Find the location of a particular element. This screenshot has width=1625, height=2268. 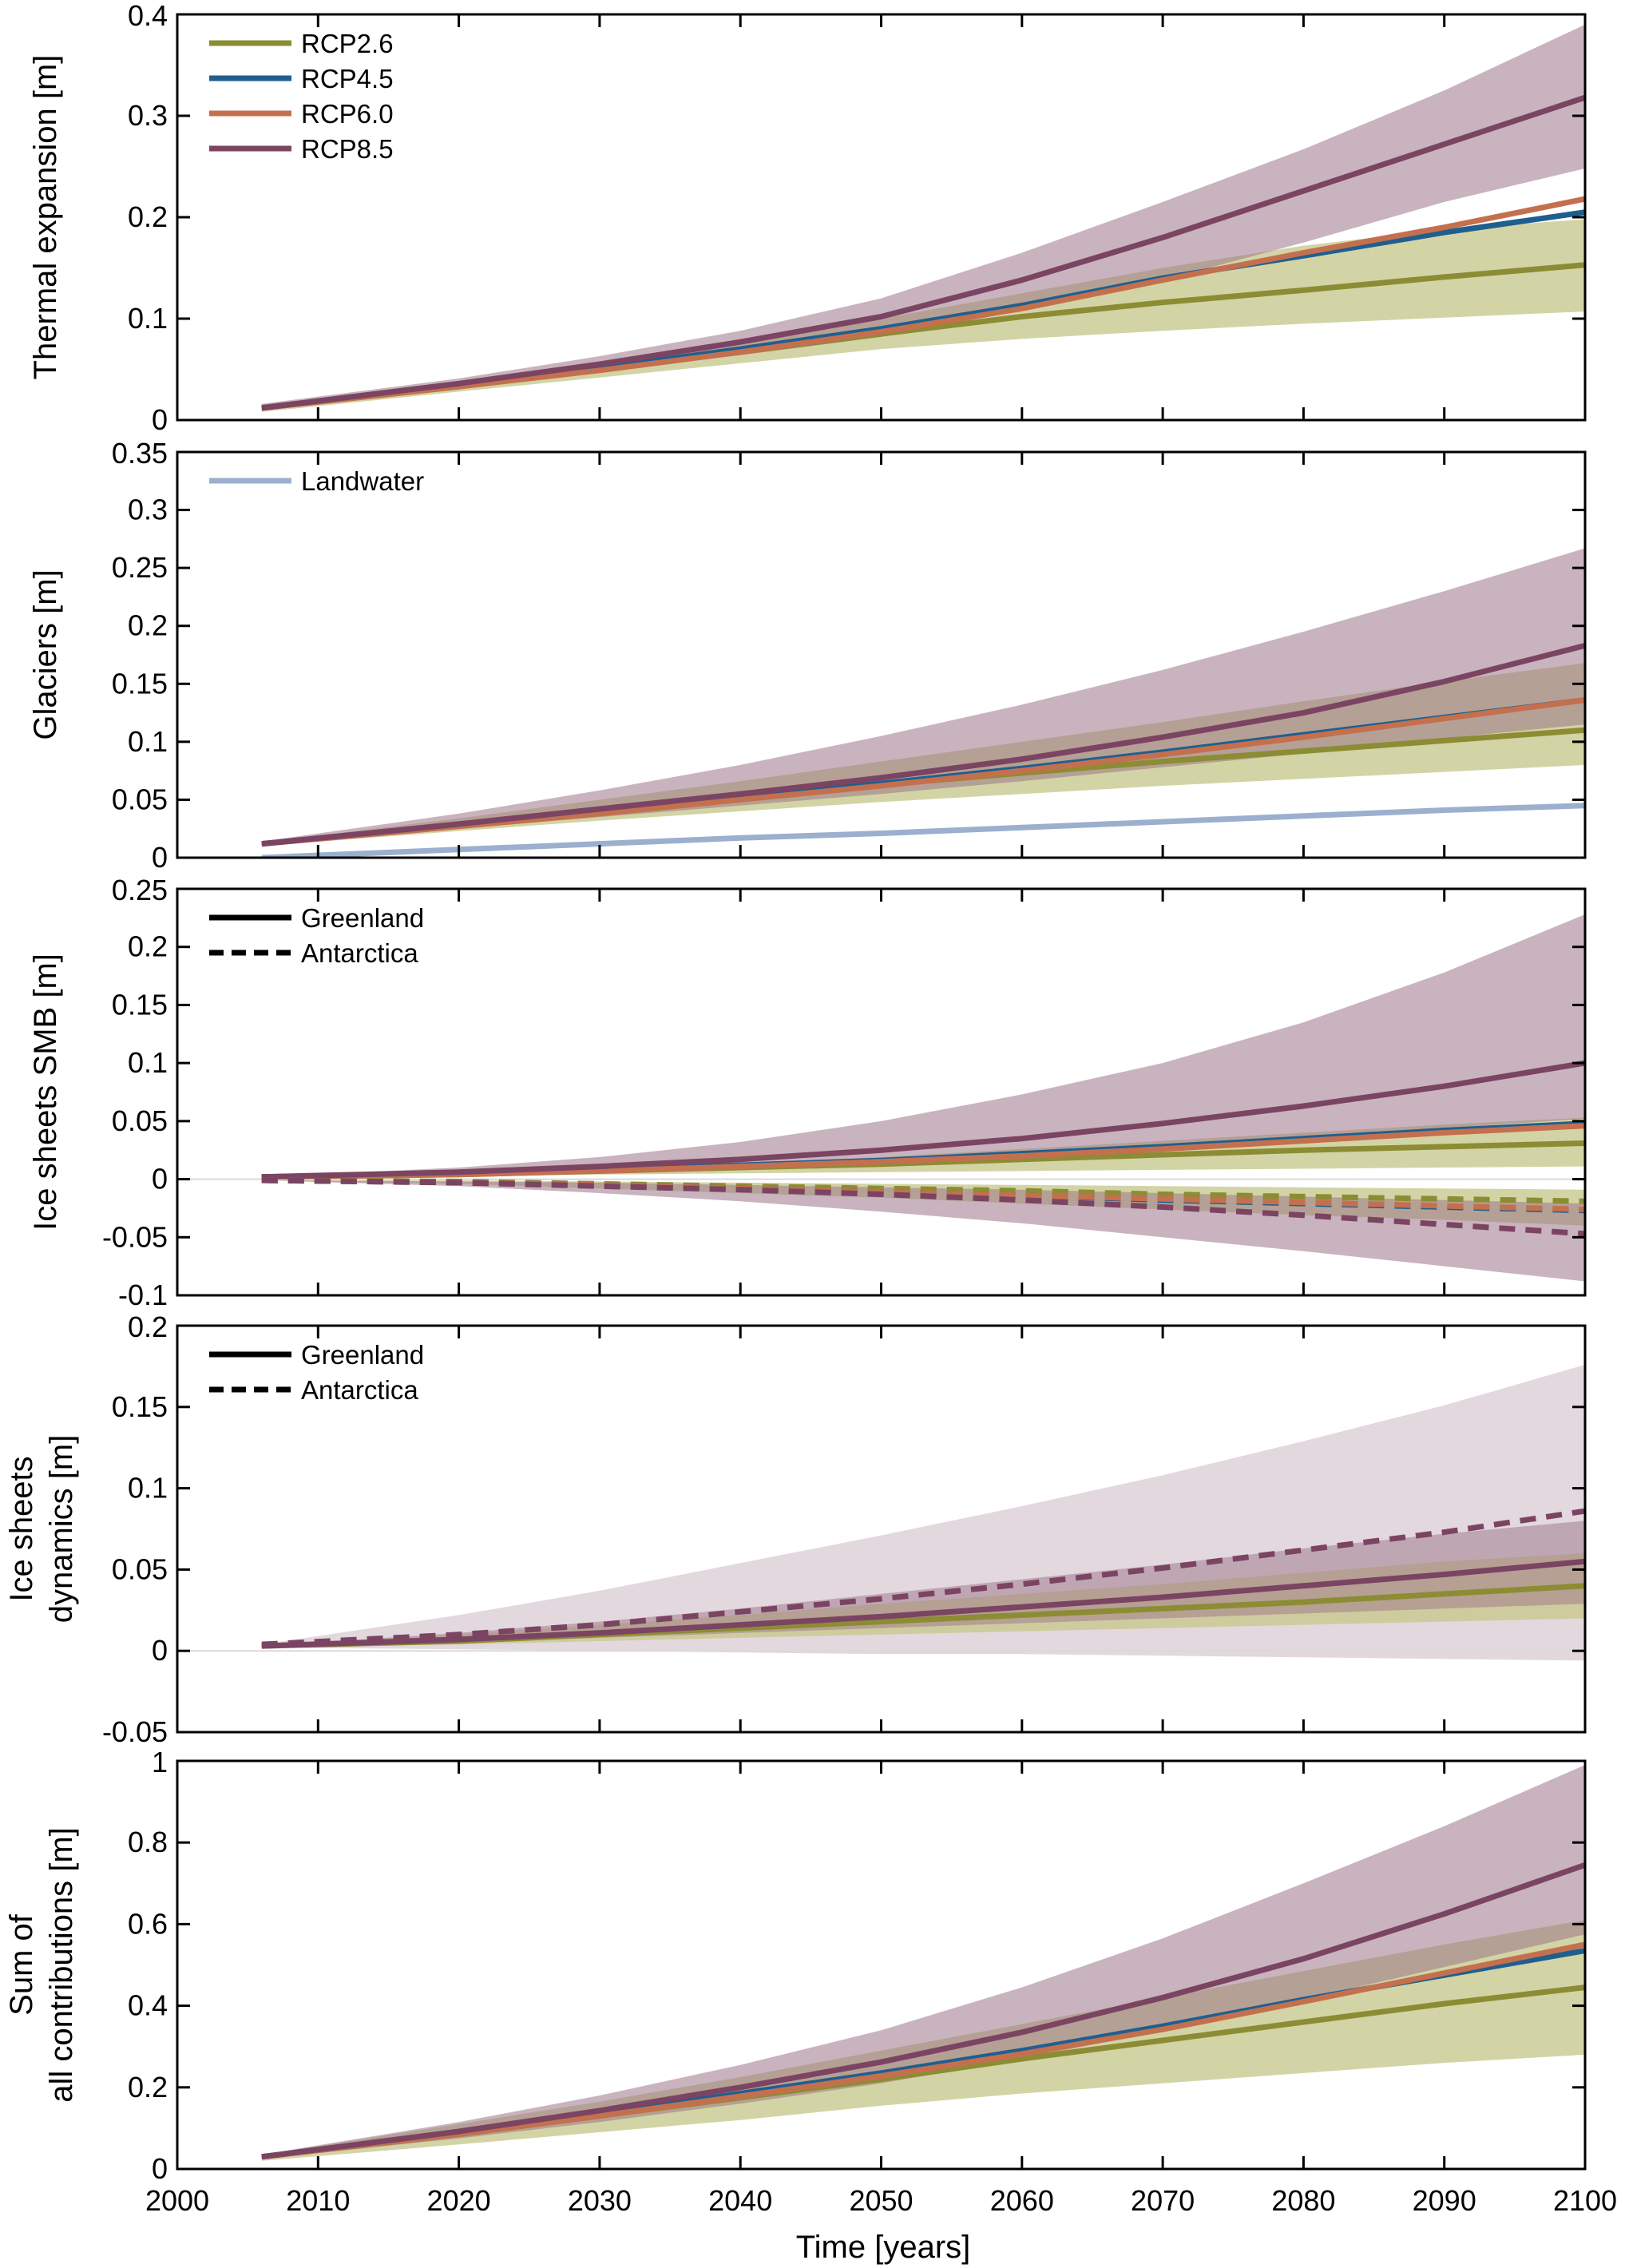

x-tick-label: 2080 is located at coordinates (1303, 2200).